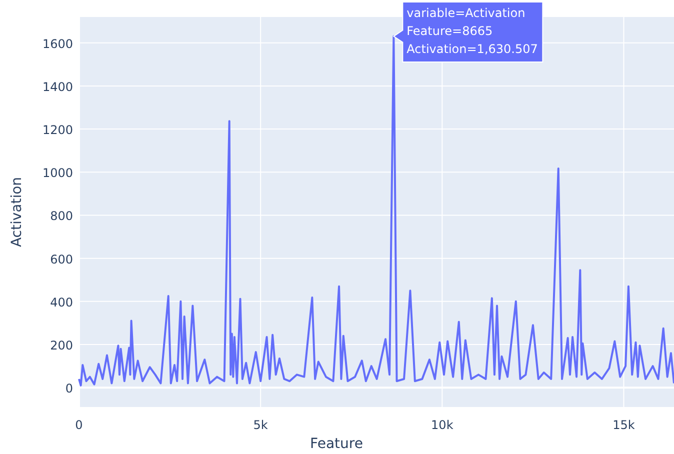  Describe the element at coordinates (623, 425) in the screenshot. I see `x-tick-label: 15k` at that location.